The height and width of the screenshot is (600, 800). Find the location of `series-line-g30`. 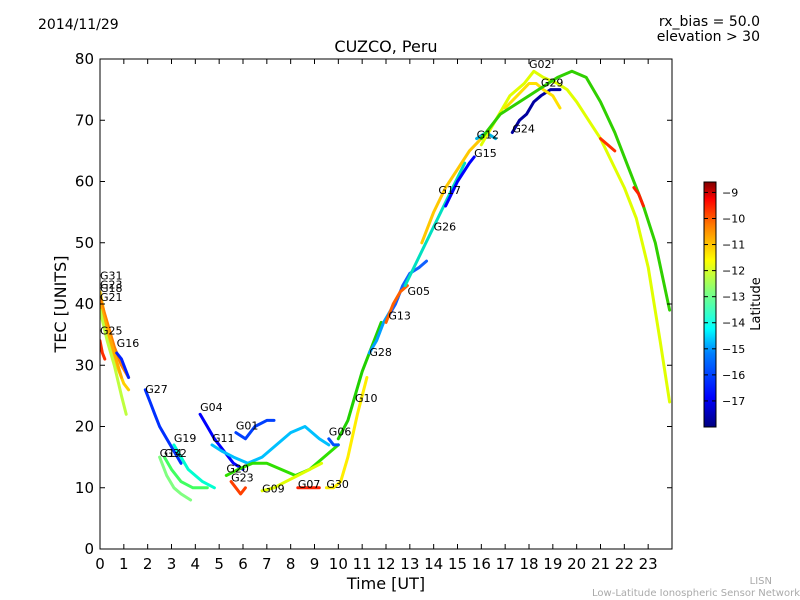

series-line-g30 is located at coordinates (346, 433).